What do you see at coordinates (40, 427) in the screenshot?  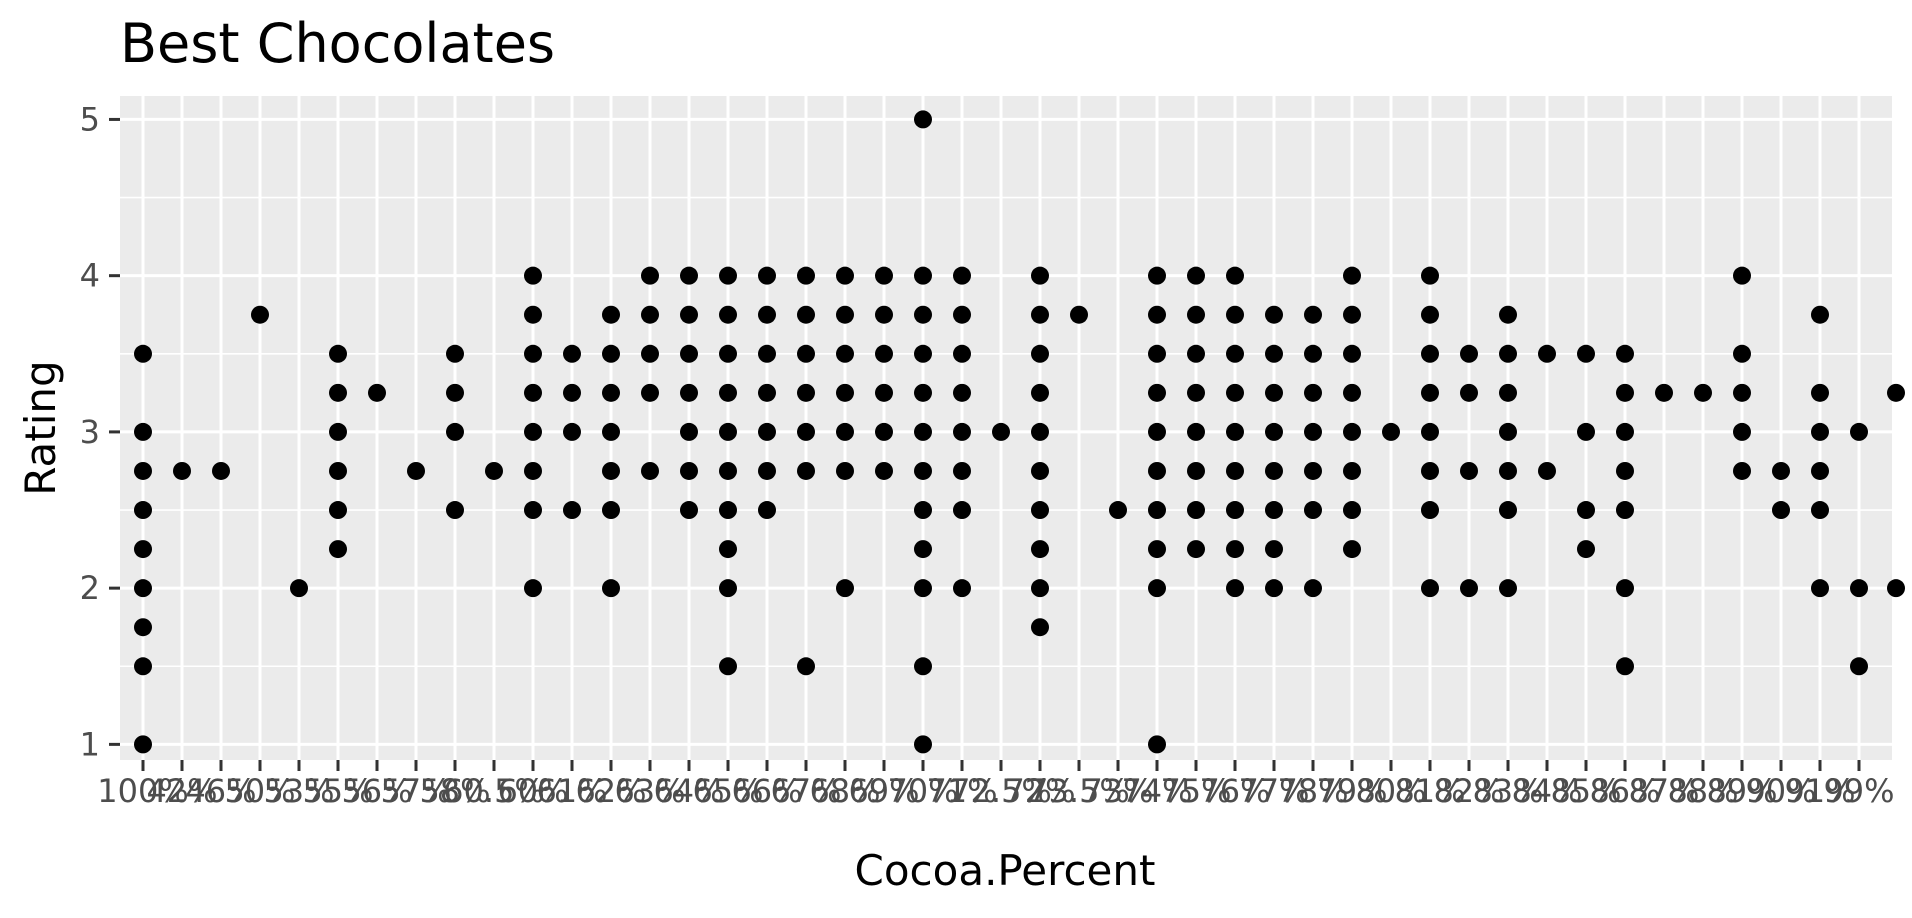 I see `y-axis-title: Rating` at bounding box center [40, 427].